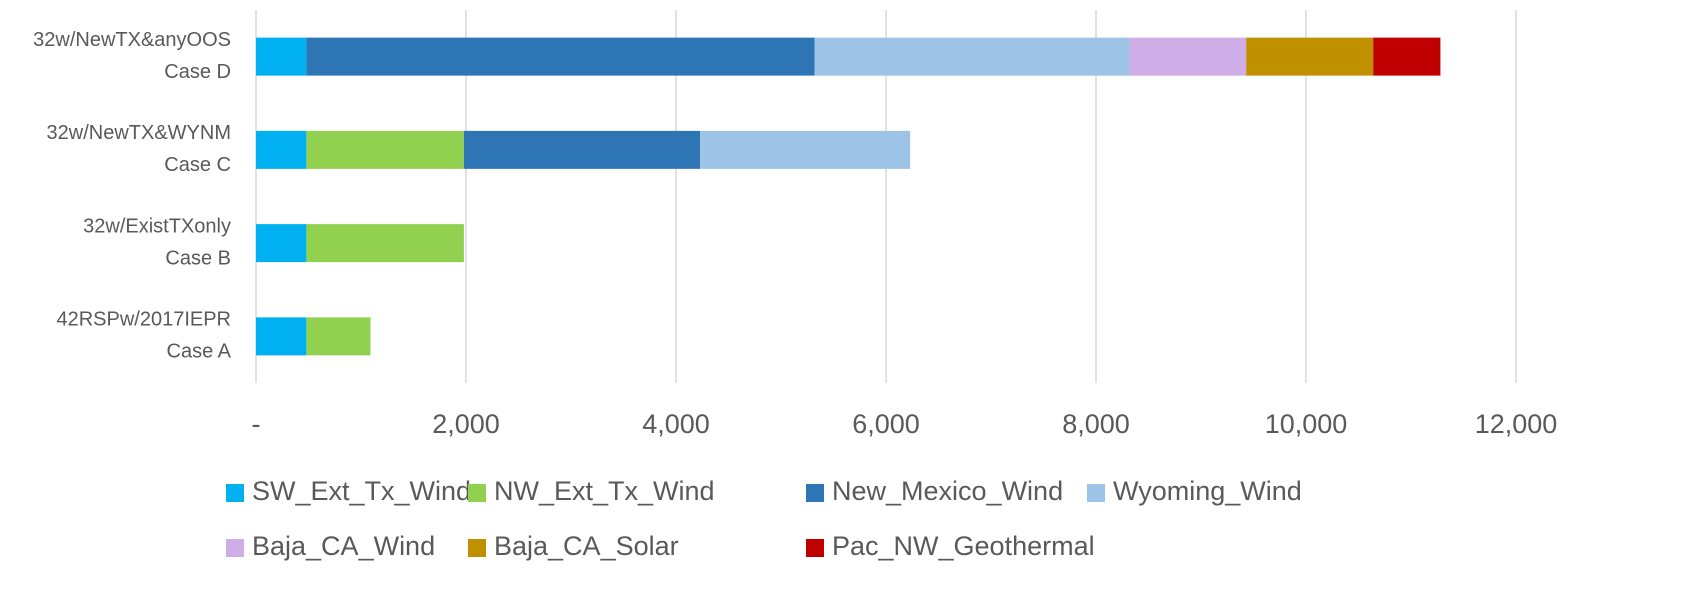 The image size is (1688, 608). I want to click on y-tick-label: Case B, so click(198, 258).